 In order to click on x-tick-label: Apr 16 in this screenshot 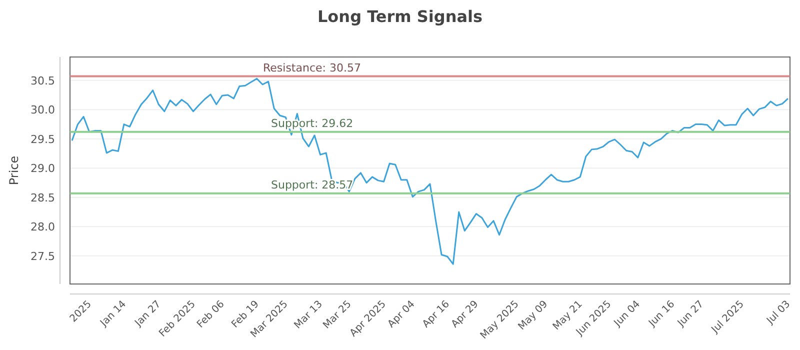, I will do `click(436, 314)`.